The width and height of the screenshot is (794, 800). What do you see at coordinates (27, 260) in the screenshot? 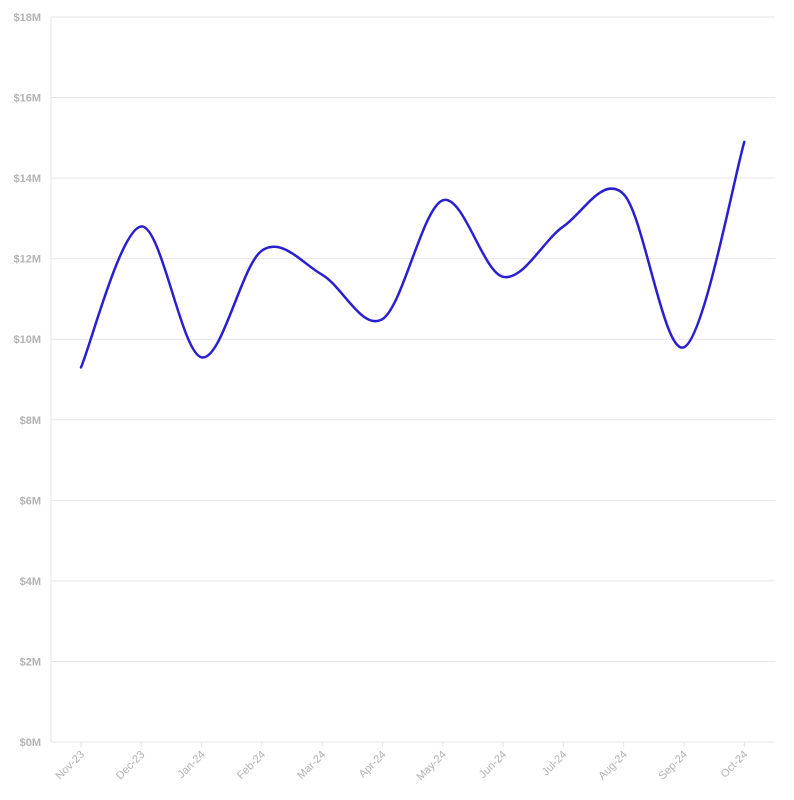
I see `y-tick-label: $12M` at bounding box center [27, 260].